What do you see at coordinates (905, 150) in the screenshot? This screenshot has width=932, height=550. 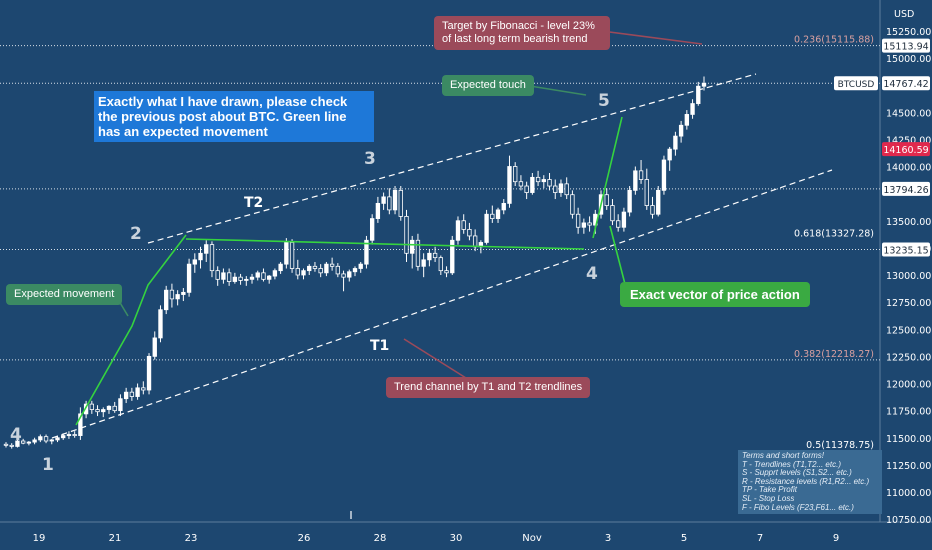 I see `price-tag-label: 14160.59` at bounding box center [905, 150].